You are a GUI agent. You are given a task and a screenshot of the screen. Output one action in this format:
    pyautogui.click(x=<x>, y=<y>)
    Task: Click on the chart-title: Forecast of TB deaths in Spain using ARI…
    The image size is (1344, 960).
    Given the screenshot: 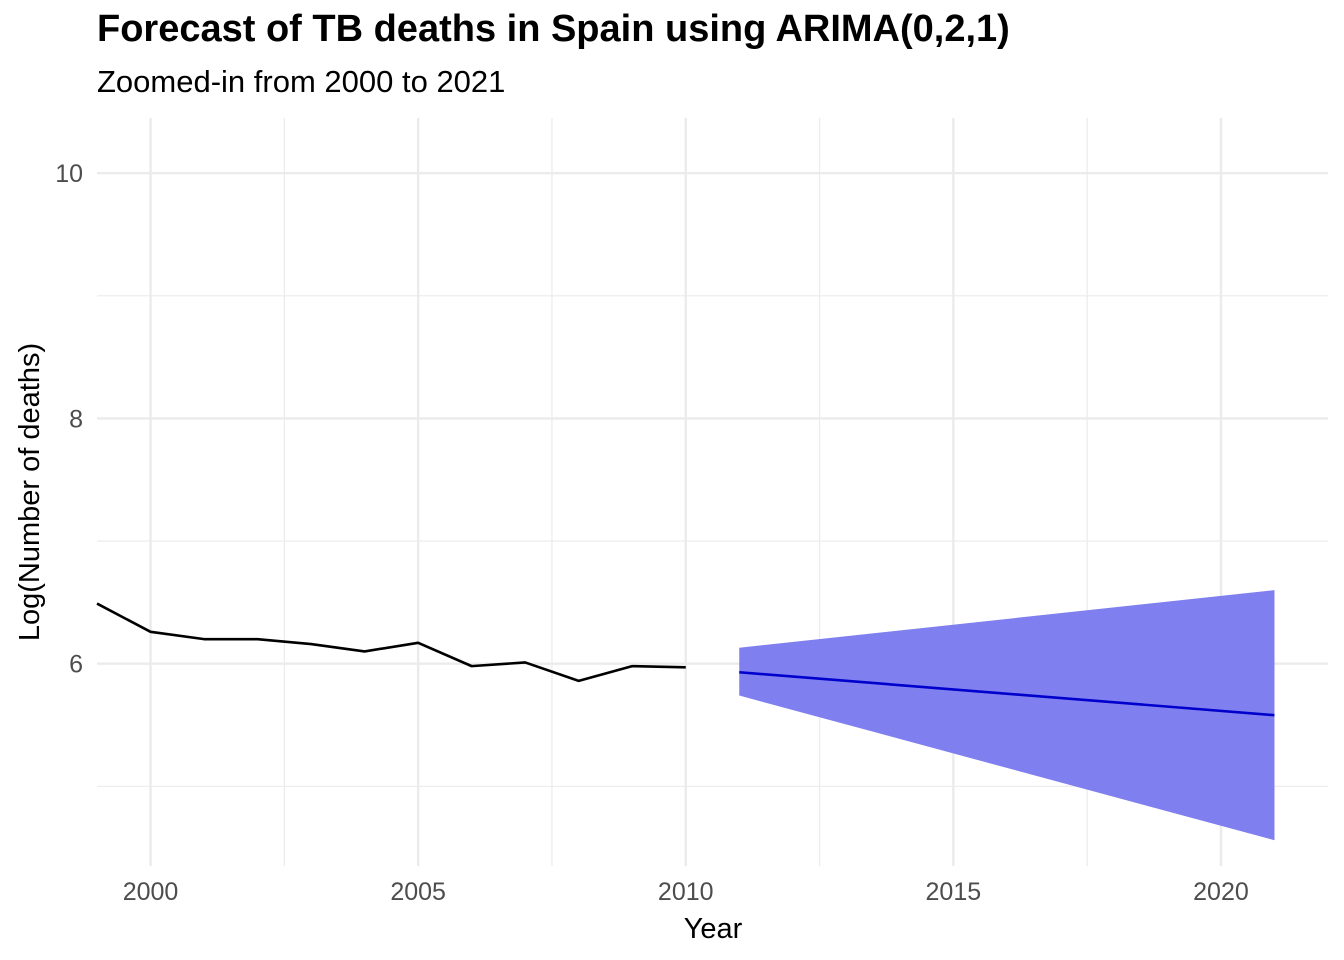 What is the action you would take?
    pyautogui.click(x=553, y=29)
    